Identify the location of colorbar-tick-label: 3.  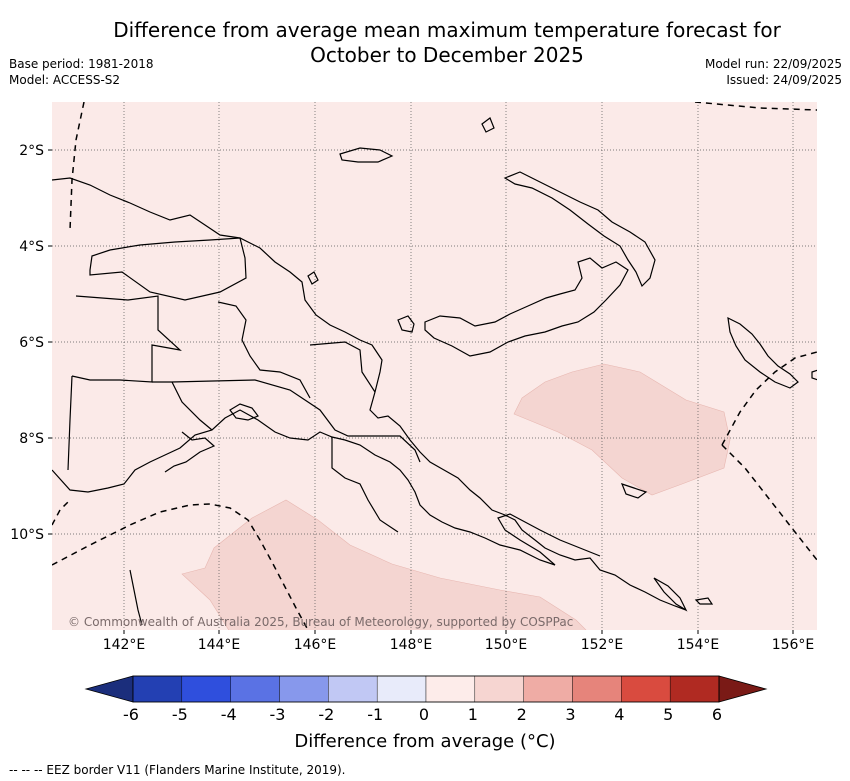
(570, 714).